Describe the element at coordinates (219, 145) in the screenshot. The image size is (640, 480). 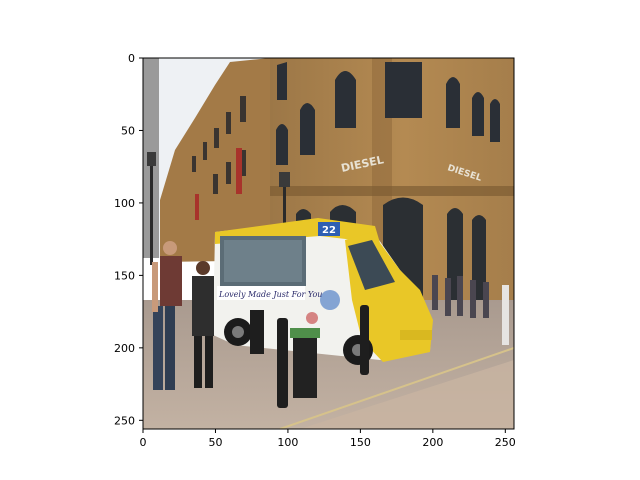
I see `street-windows` at that location.